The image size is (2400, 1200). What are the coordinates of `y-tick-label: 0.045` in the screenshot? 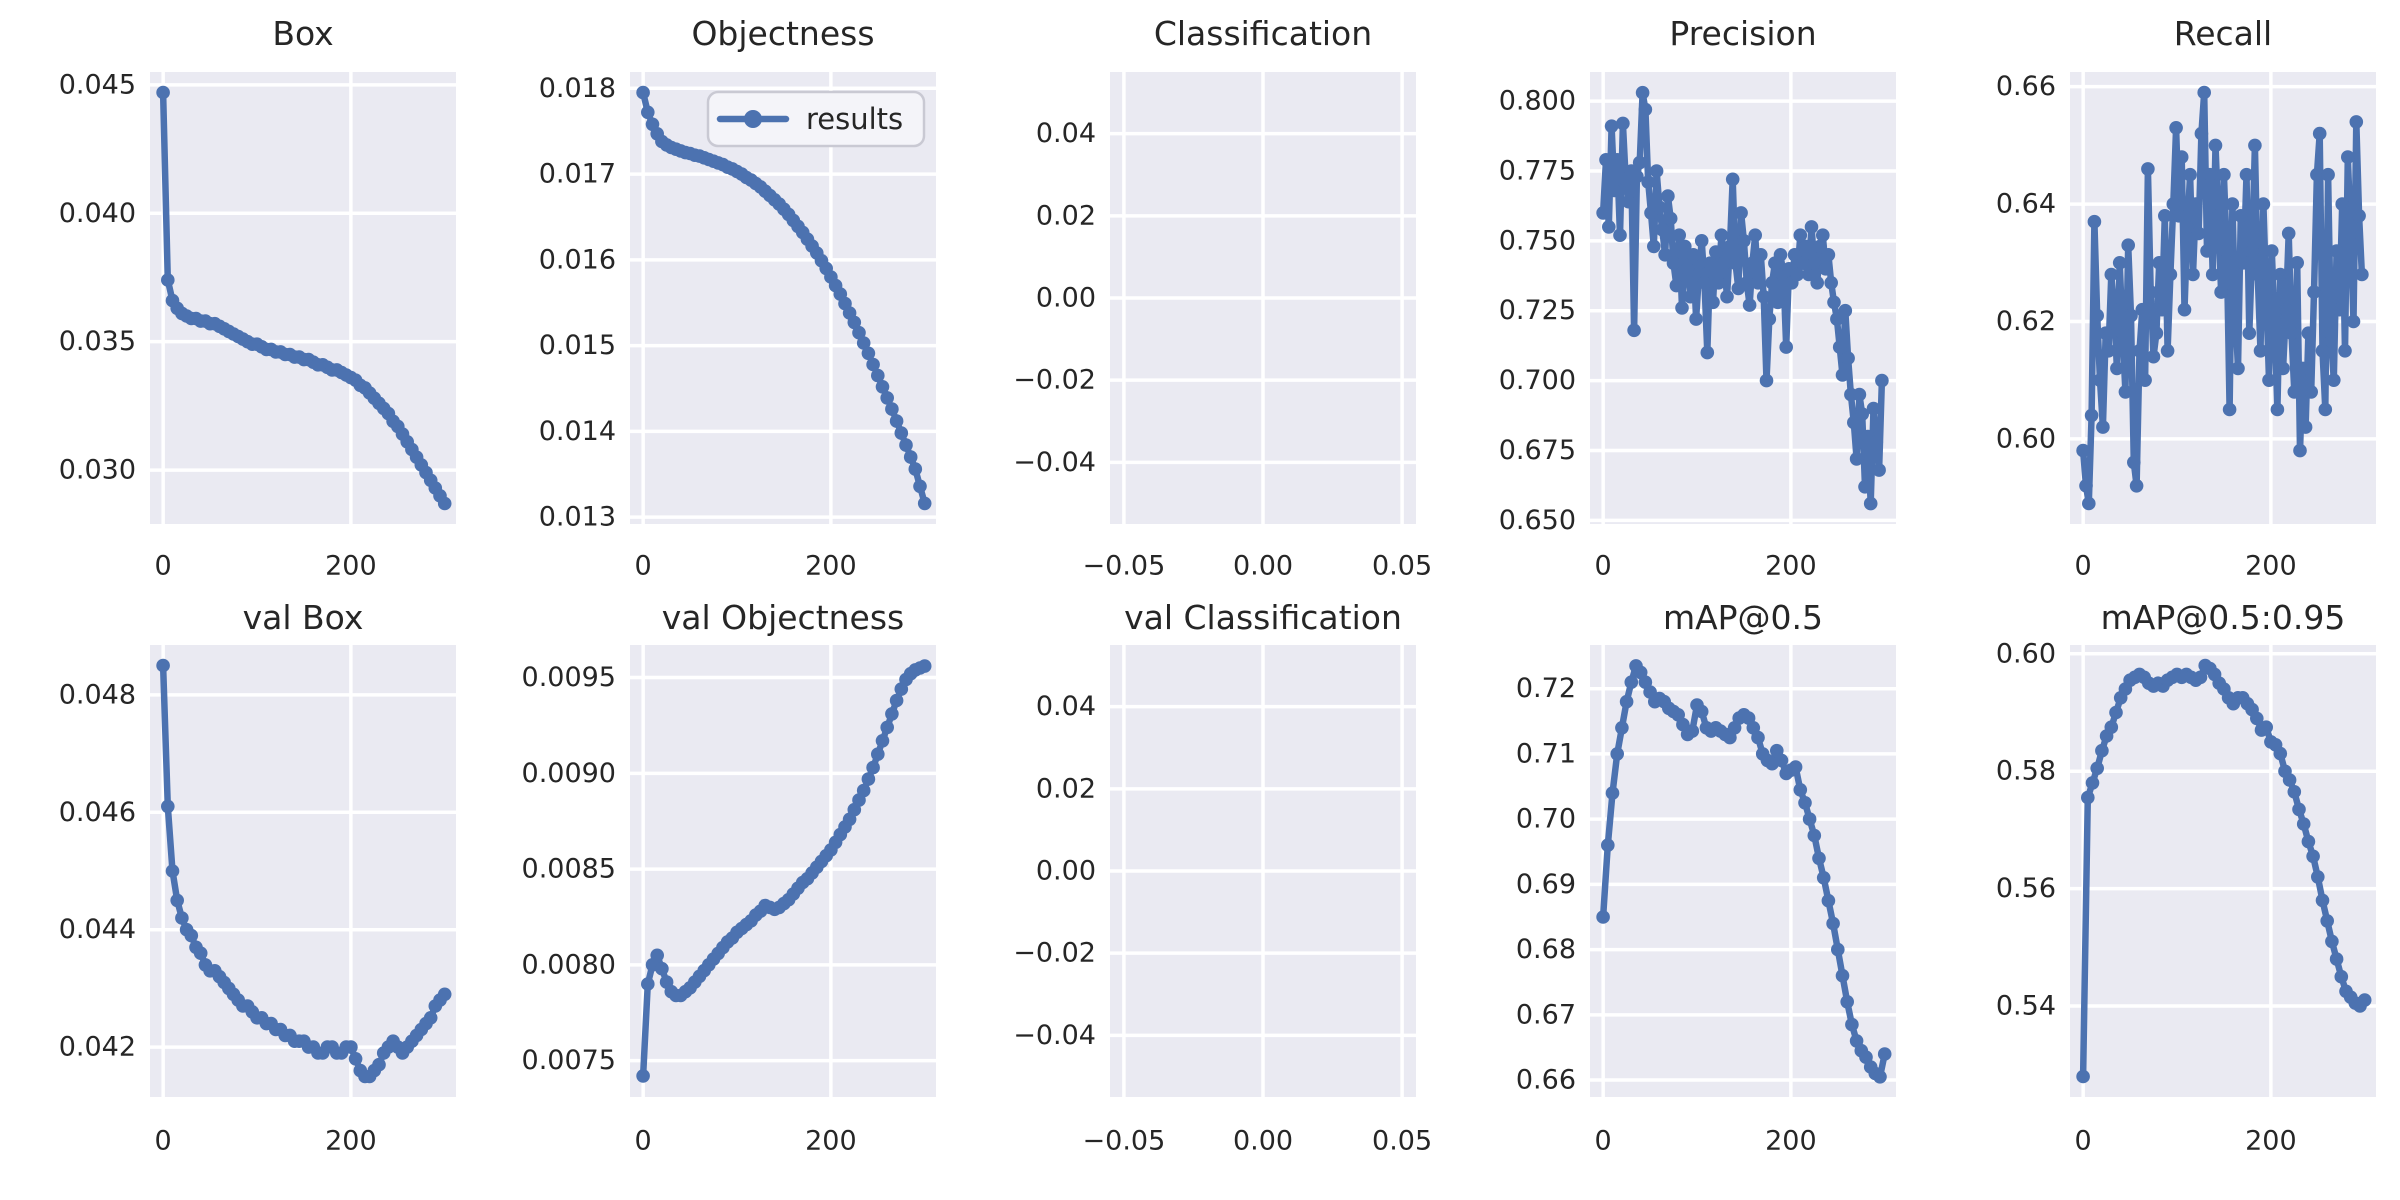 It's located at (97, 84).